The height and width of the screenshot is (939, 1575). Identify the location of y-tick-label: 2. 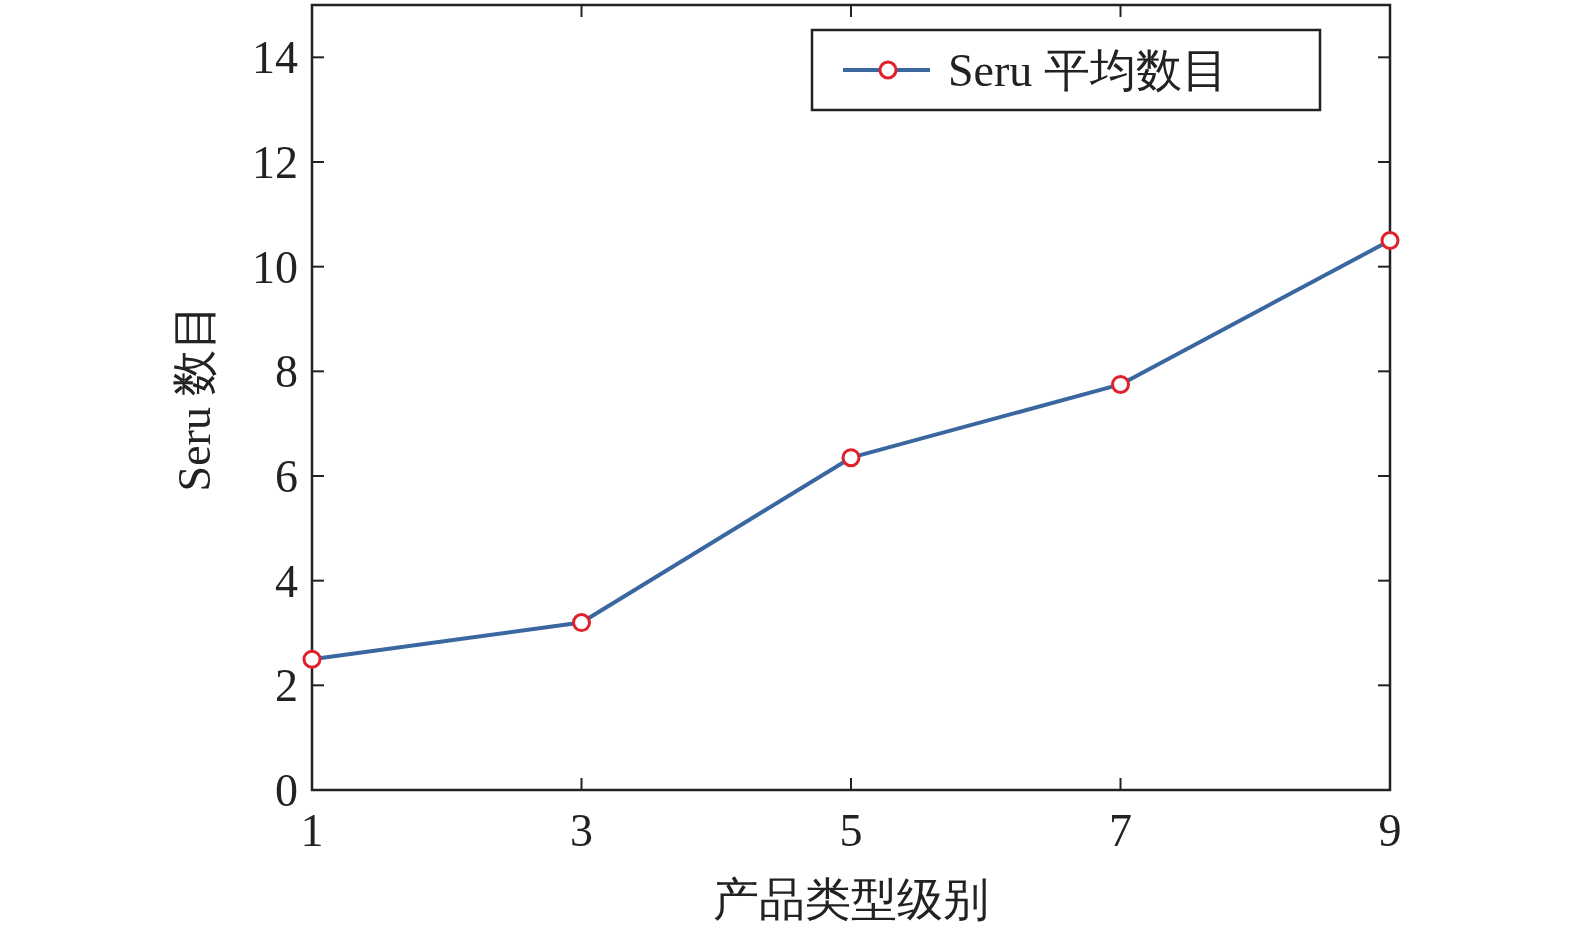
(286, 686).